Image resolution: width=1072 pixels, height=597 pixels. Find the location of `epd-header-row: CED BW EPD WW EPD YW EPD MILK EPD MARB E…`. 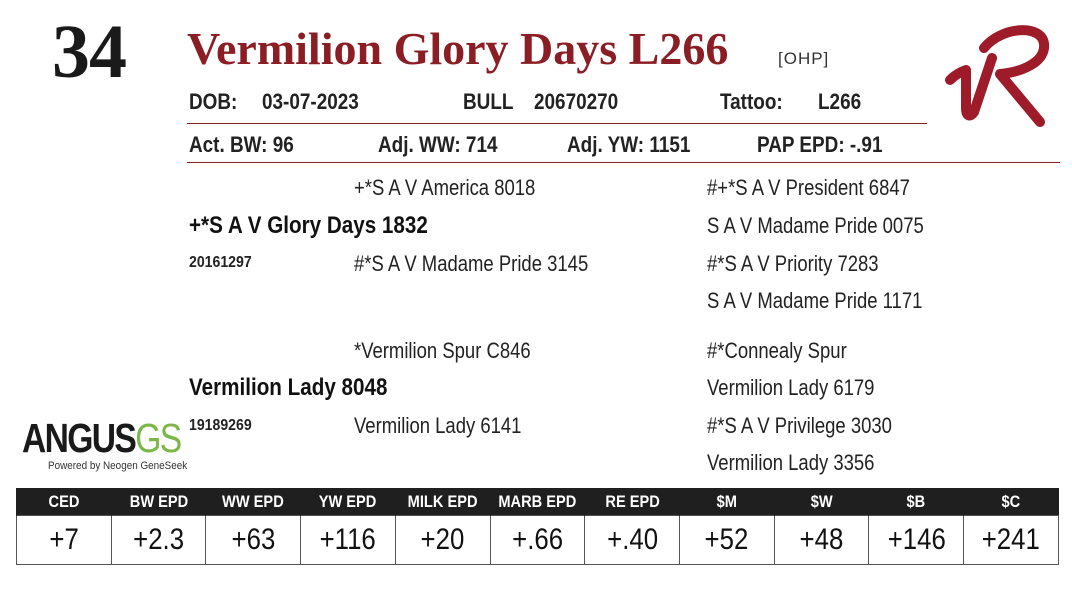

epd-header-row: CED BW EPD WW EPD YW EPD MILK EPD MARB E… is located at coordinates (537, 502).